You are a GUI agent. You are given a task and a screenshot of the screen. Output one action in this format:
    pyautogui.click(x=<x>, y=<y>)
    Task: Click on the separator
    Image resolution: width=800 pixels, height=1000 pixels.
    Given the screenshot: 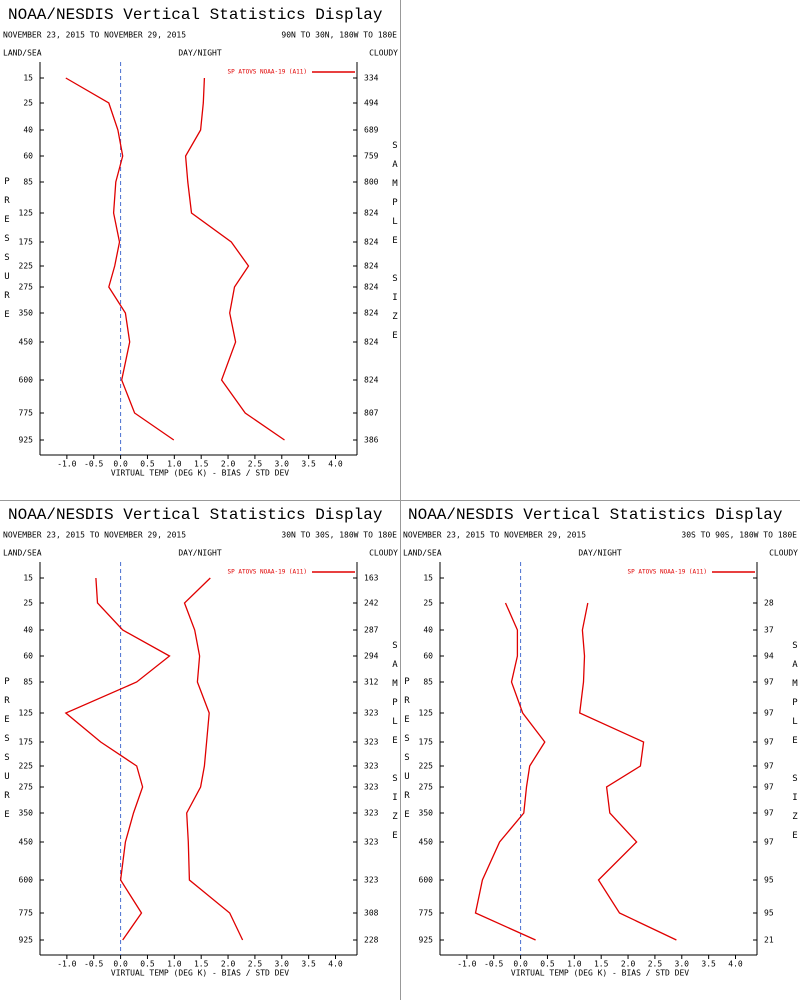 What is the action you would take?
    pyautogui.click(x=400, y=500)
    